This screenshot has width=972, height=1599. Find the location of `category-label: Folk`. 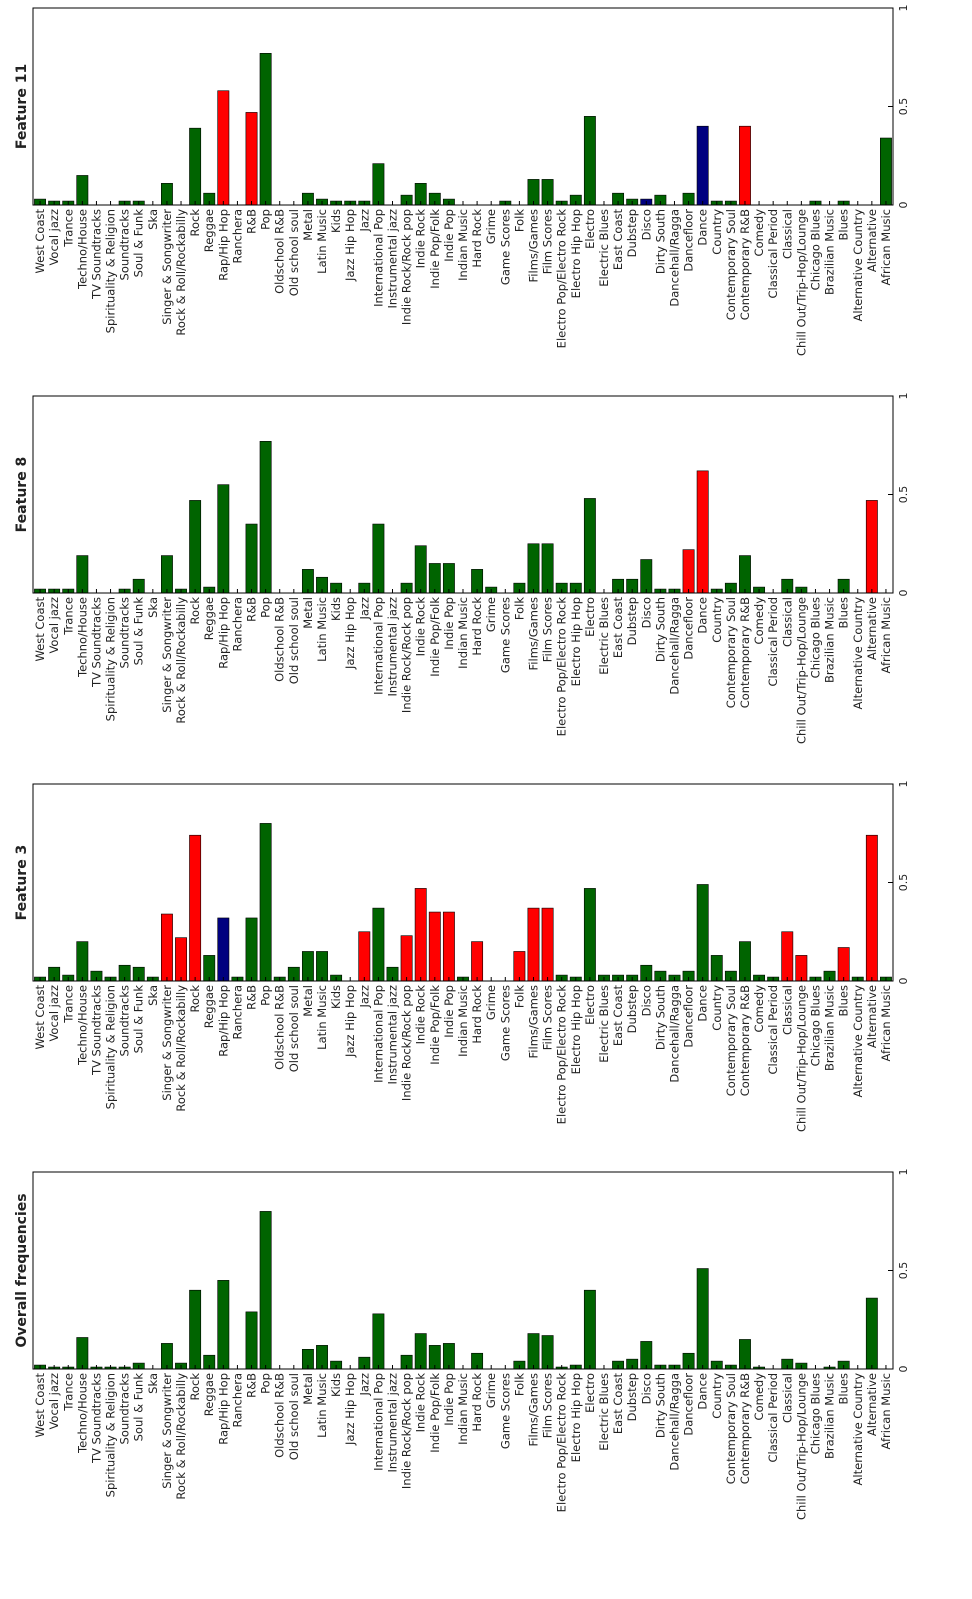

category-label: Folk is located at coordinates (519, 608).